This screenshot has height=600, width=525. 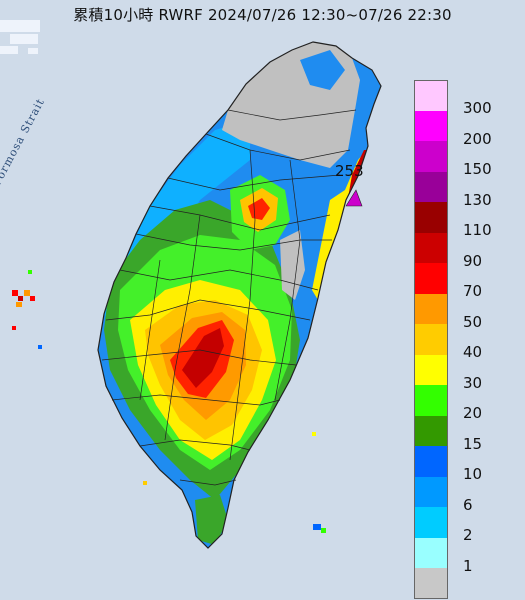 What do you see at coordinates (20, 37) in the screenshot?
I see `cloud-clutter` at bounding box center [20, 37].